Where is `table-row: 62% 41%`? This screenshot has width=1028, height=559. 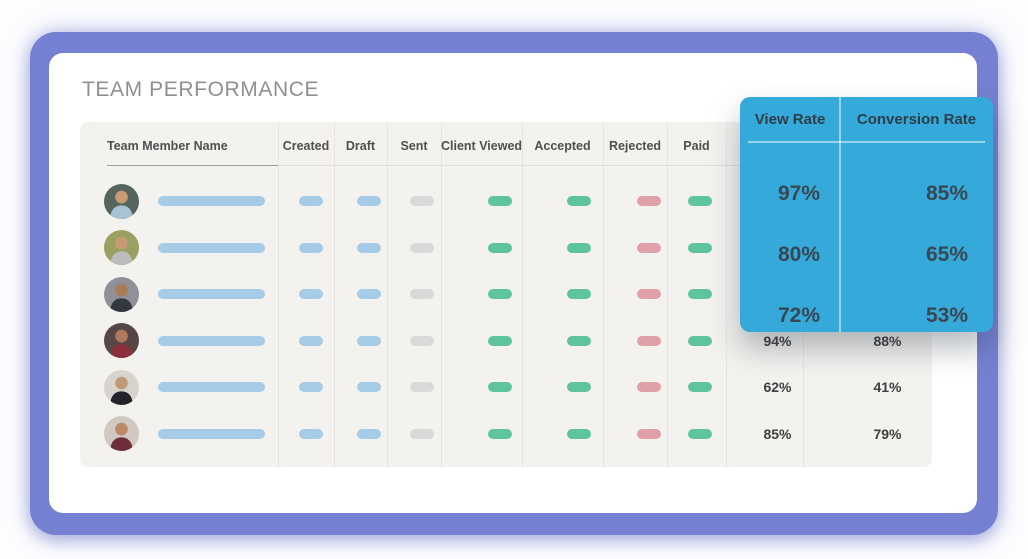
table-row: 62% 41% is located at coordinates (506, 387).